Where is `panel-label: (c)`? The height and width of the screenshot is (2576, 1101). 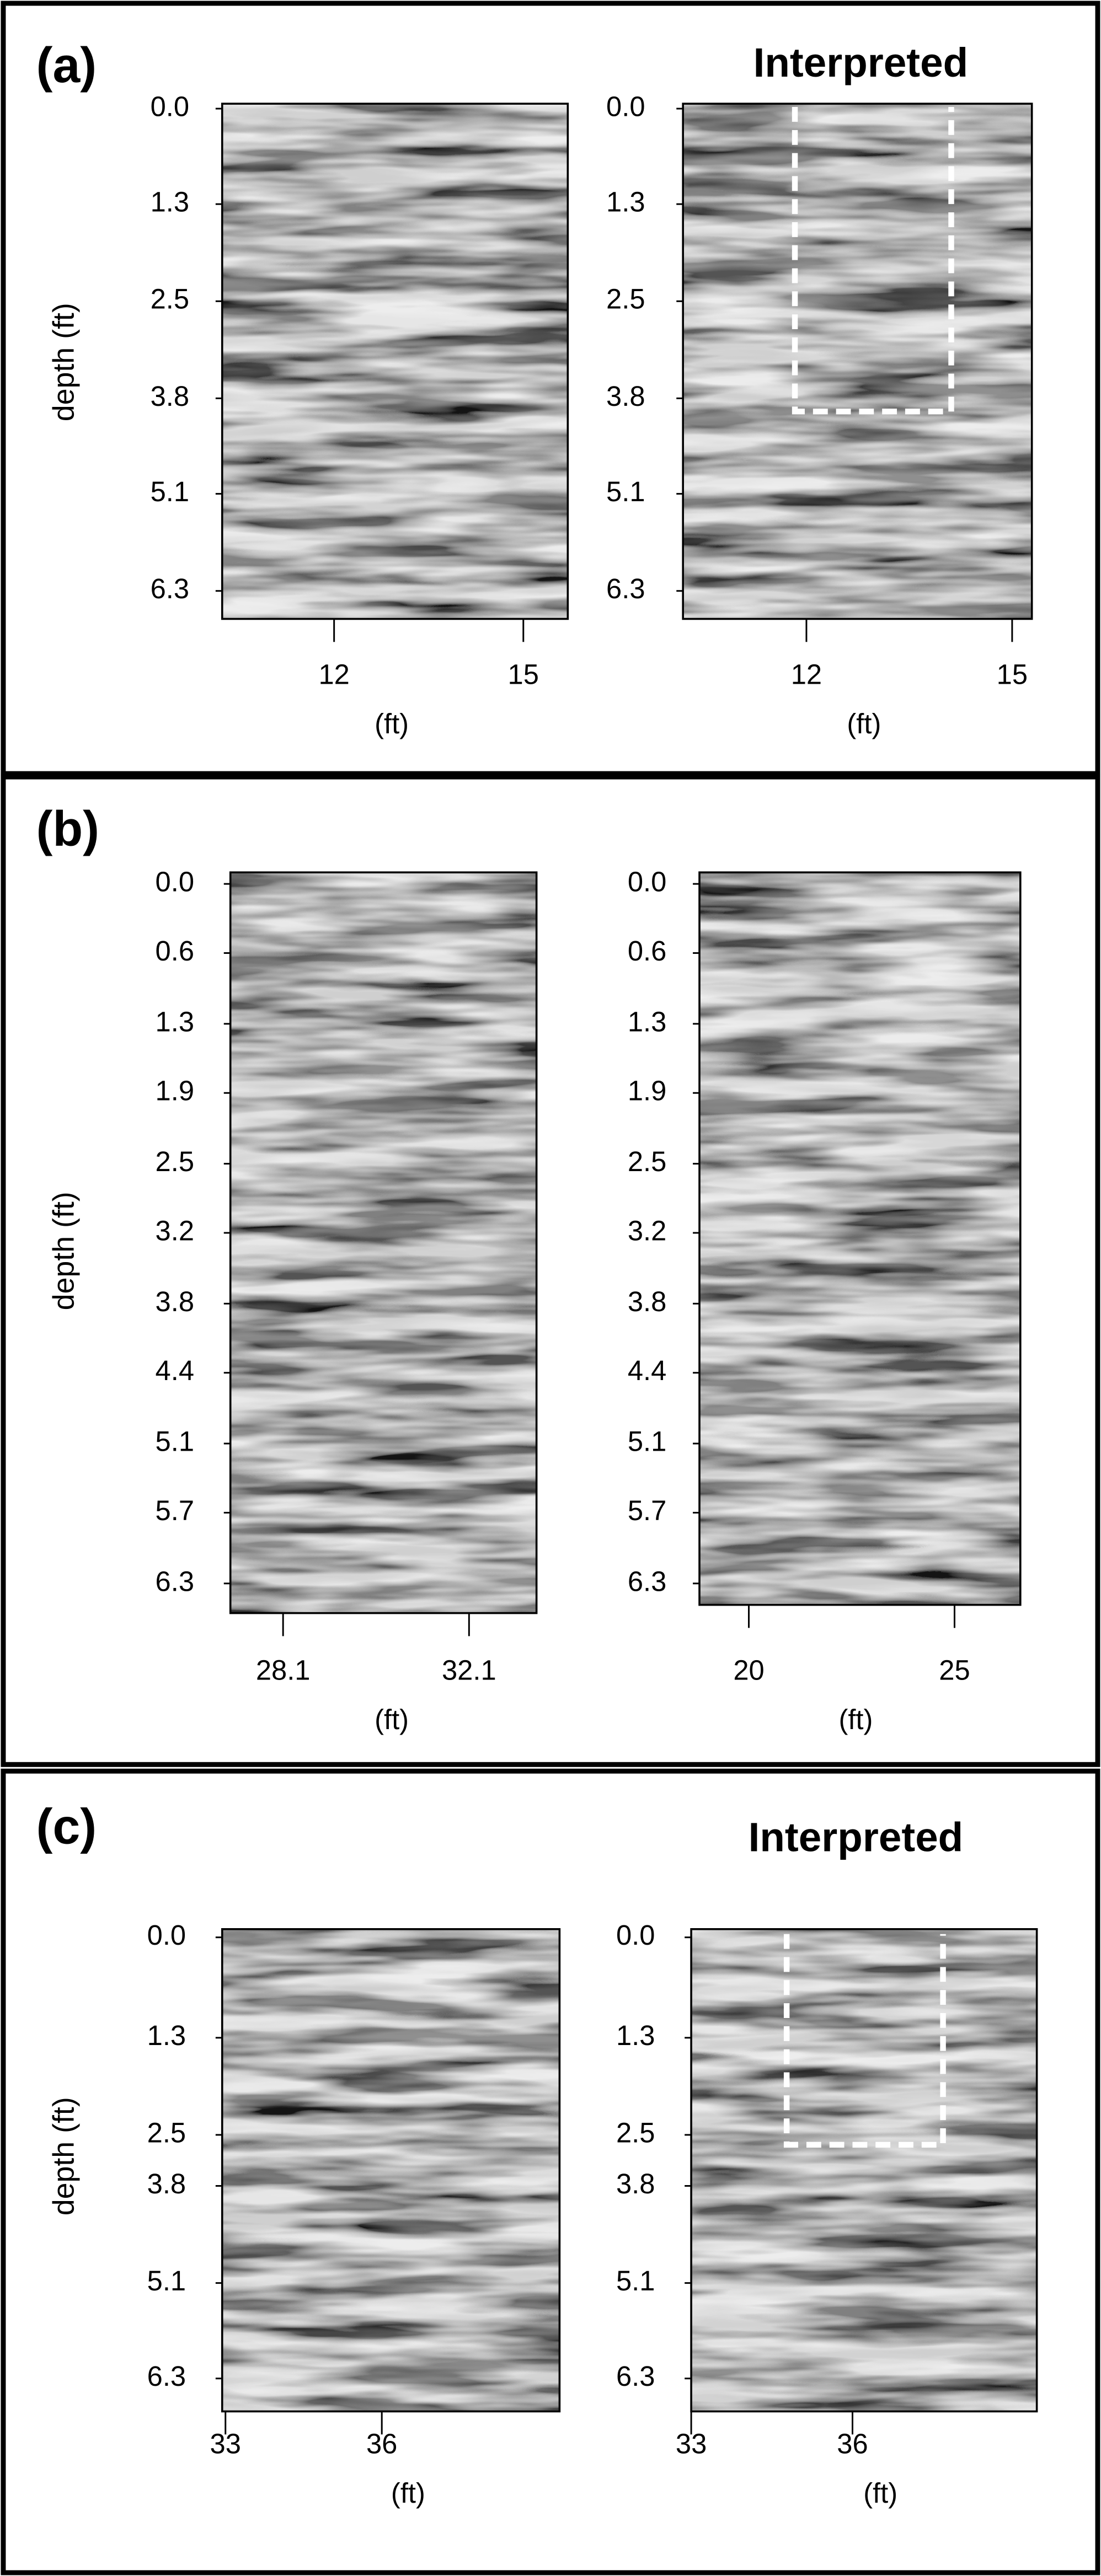 panel-label: (c) is located at coordinates (66, 1826).